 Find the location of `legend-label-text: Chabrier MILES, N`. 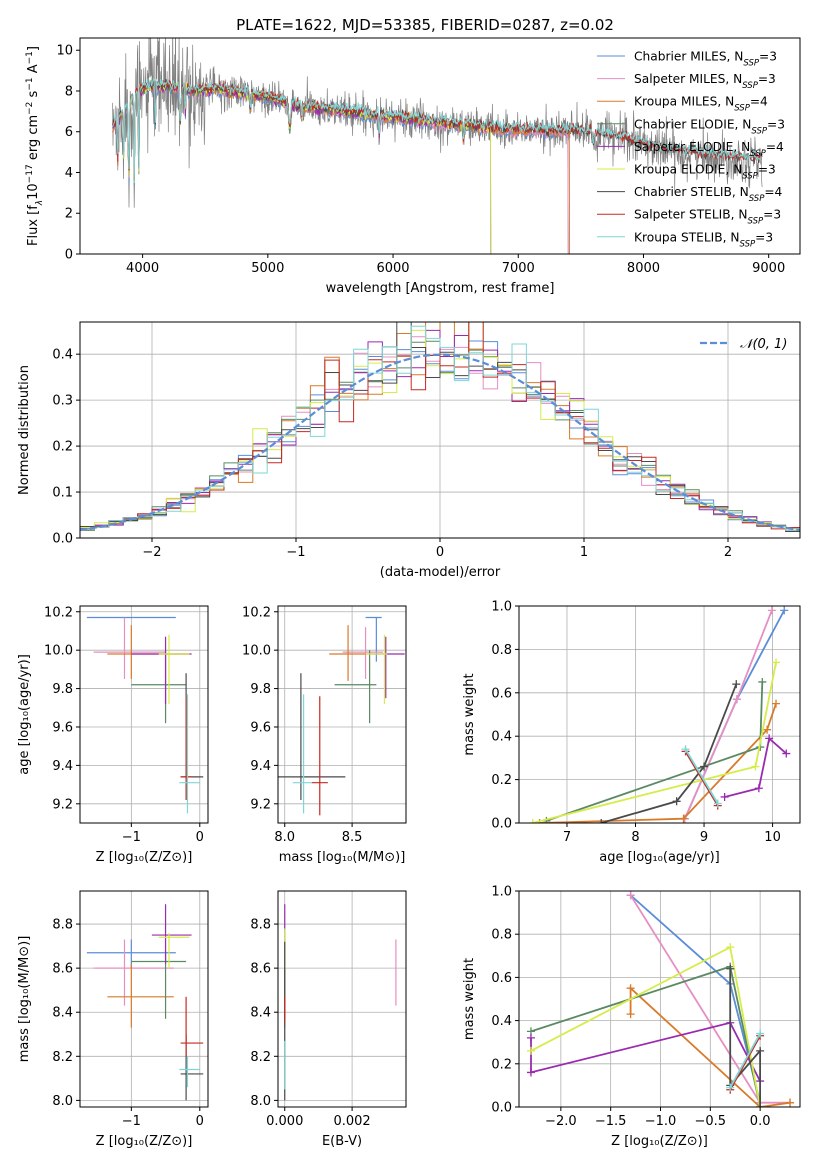

legend-label-text: Chabrier MILES, N is located at coordinates (688, 57).